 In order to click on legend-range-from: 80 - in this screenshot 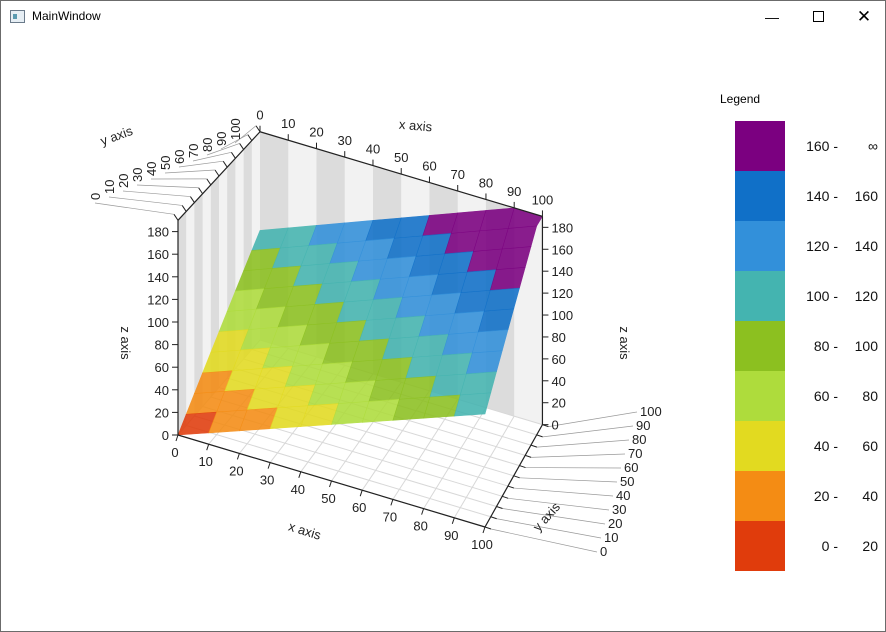, I will do `click(825, 346)`.